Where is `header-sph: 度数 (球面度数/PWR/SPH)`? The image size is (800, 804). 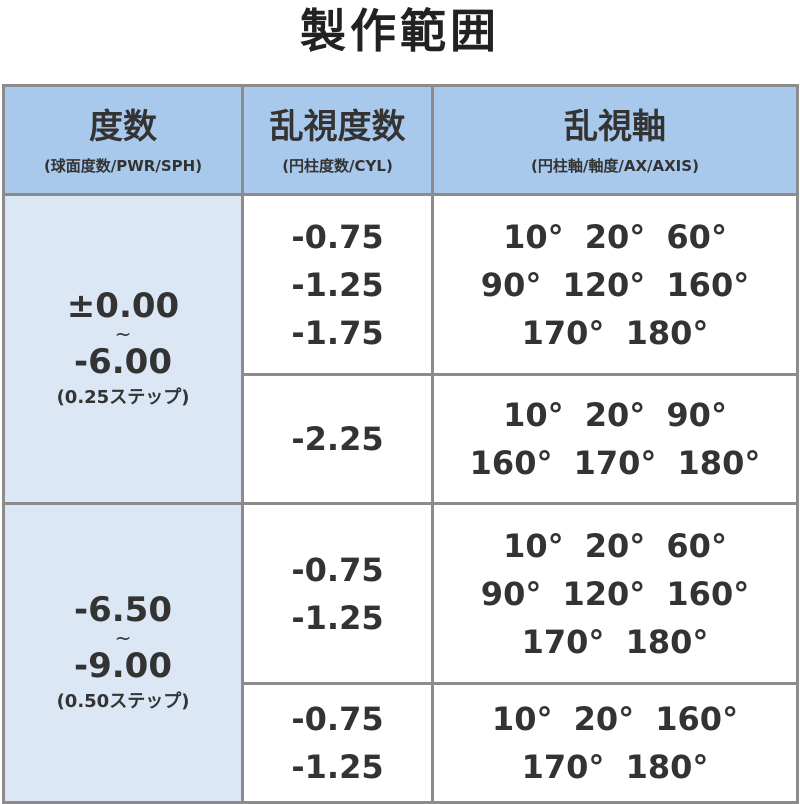
header-sph: 度数 (球面度数/PWR/SPH) is located at coordinates (123, 140).